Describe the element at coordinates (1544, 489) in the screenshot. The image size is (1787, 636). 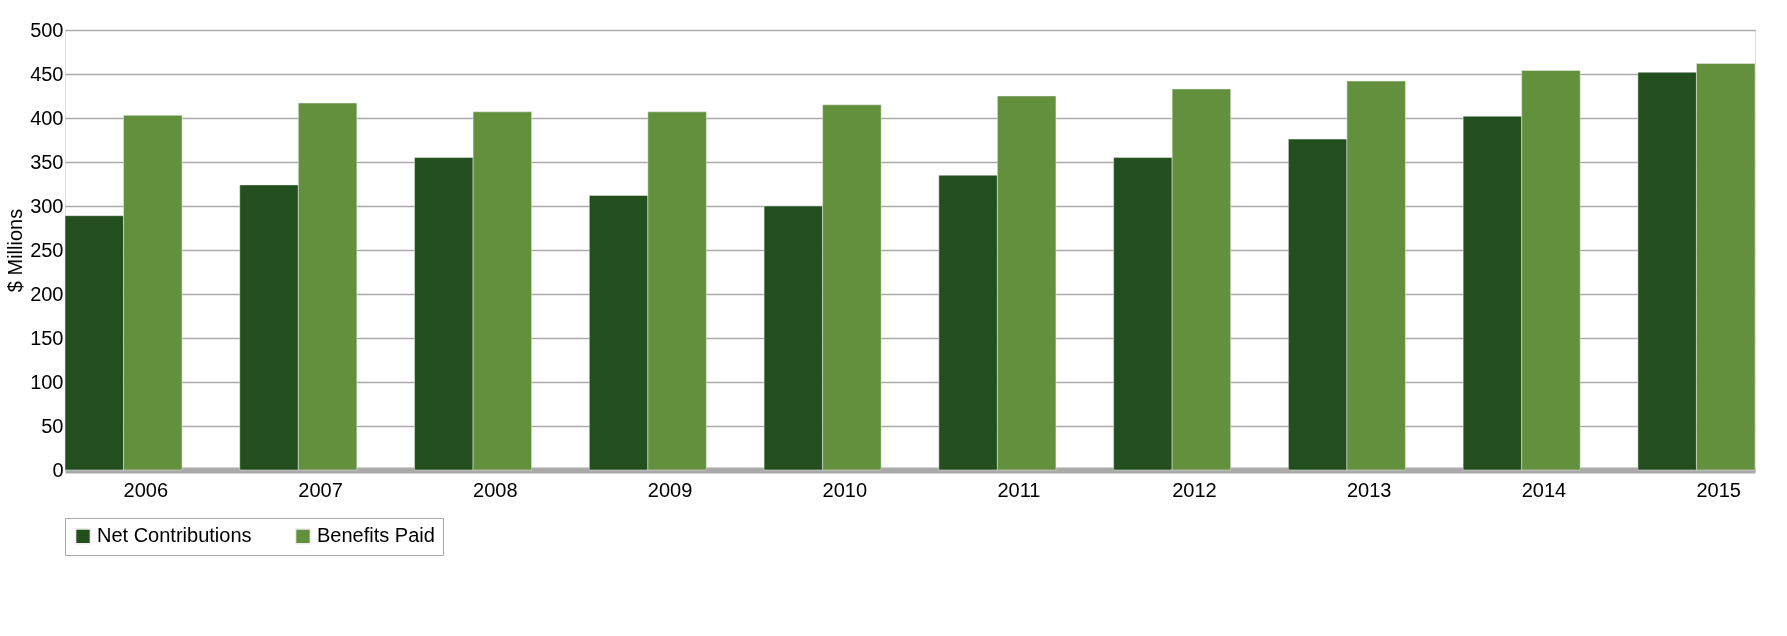
I see `x-tick-label: 2014` at that location.